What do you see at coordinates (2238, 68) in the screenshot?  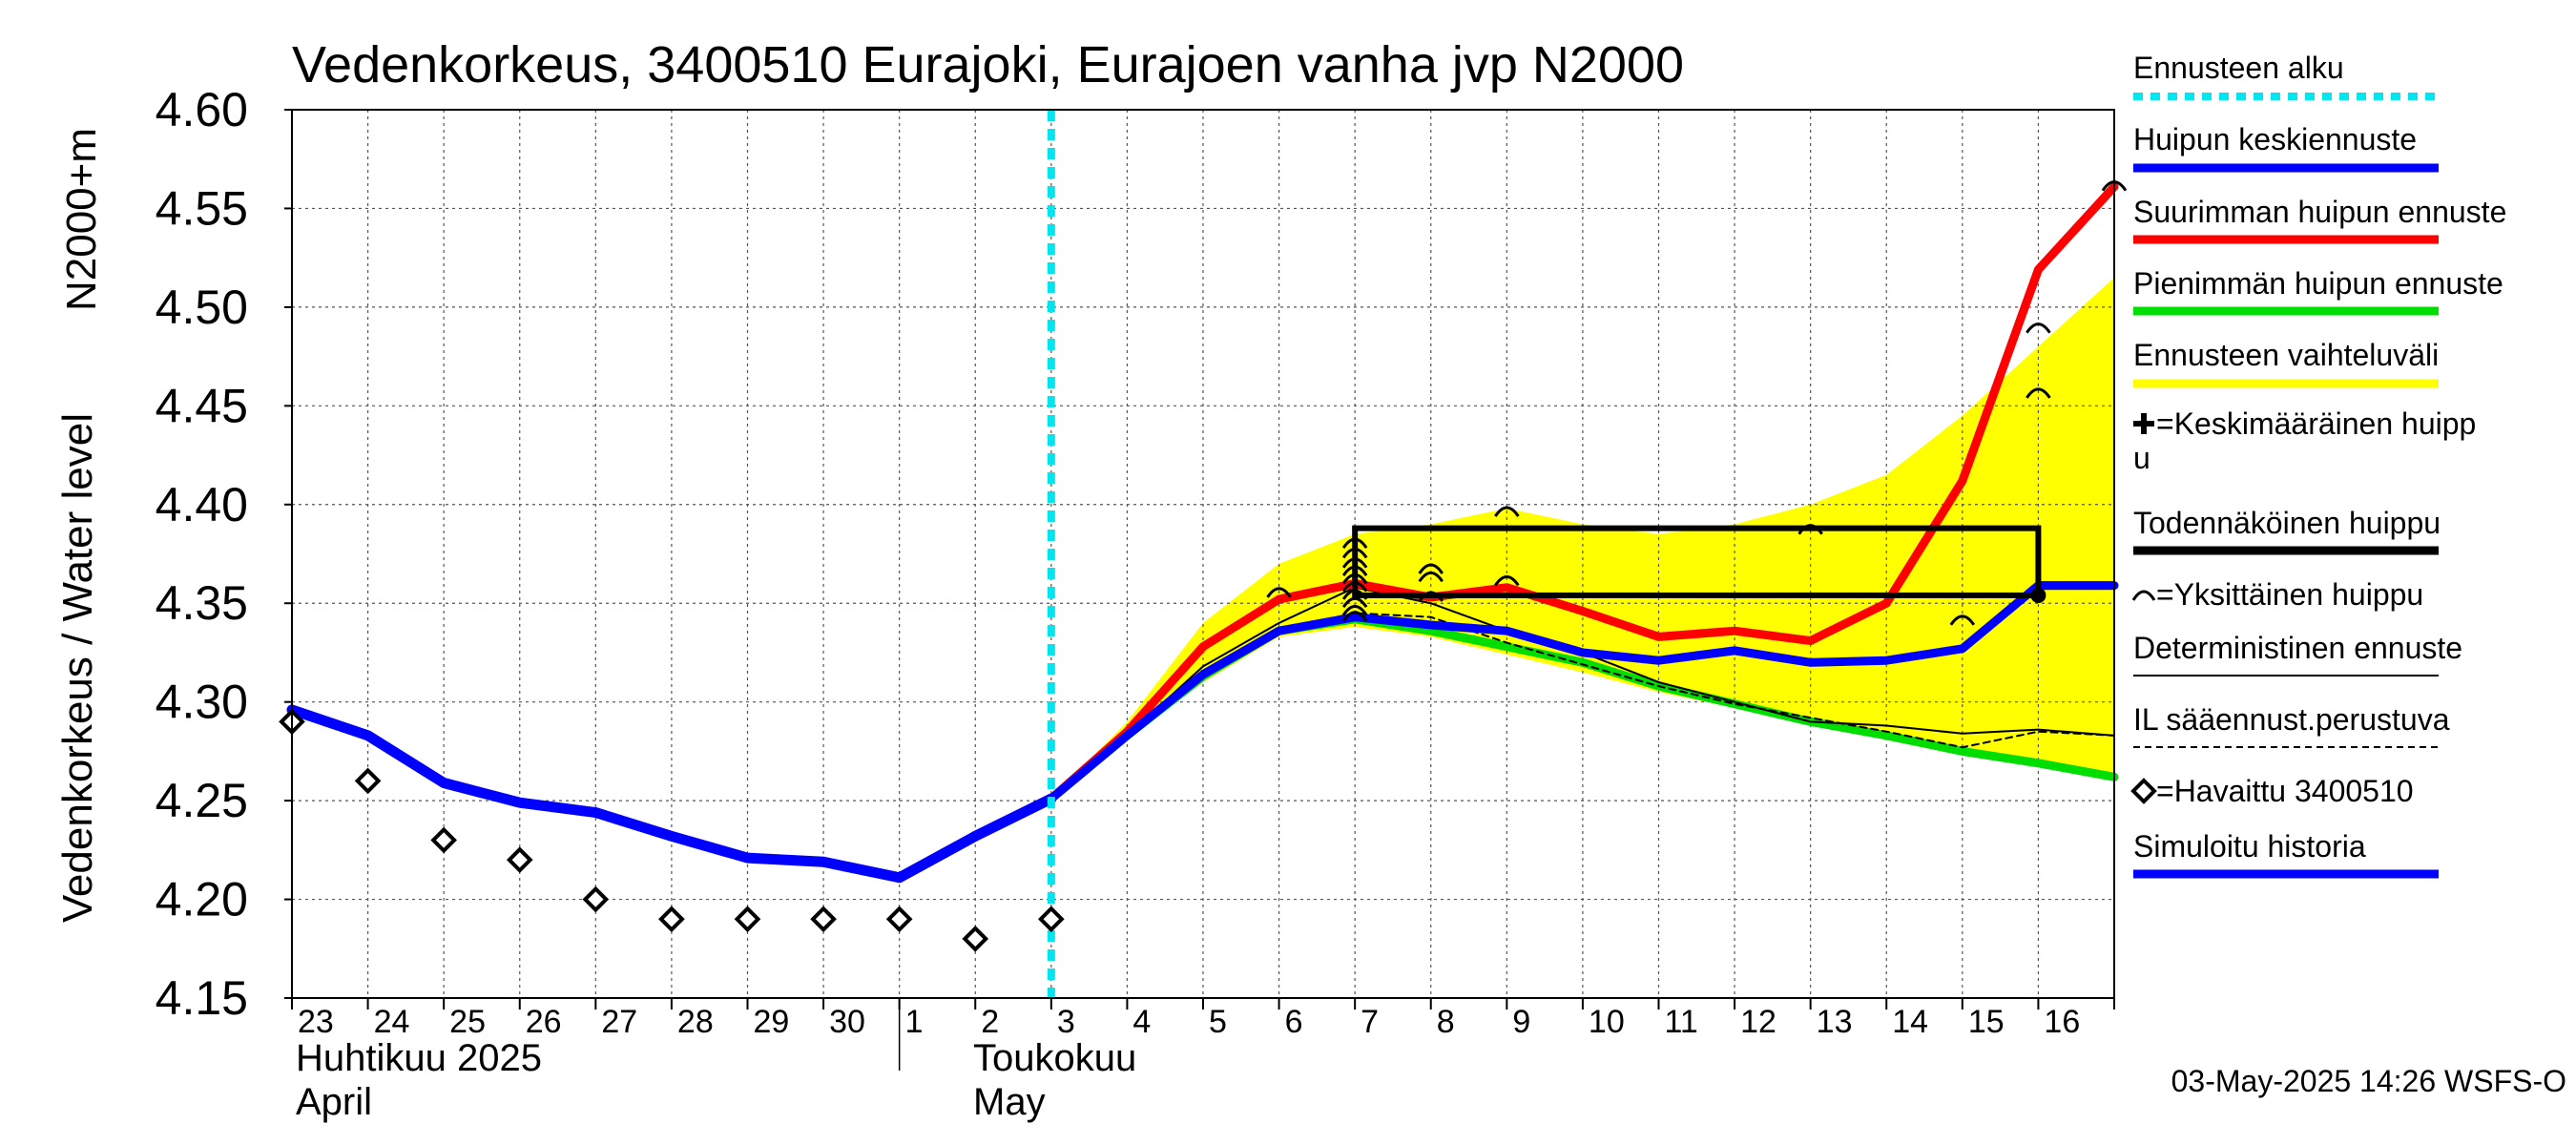 I see `legend-label: Ennusteen alku` at bounding box center [2238, 68].